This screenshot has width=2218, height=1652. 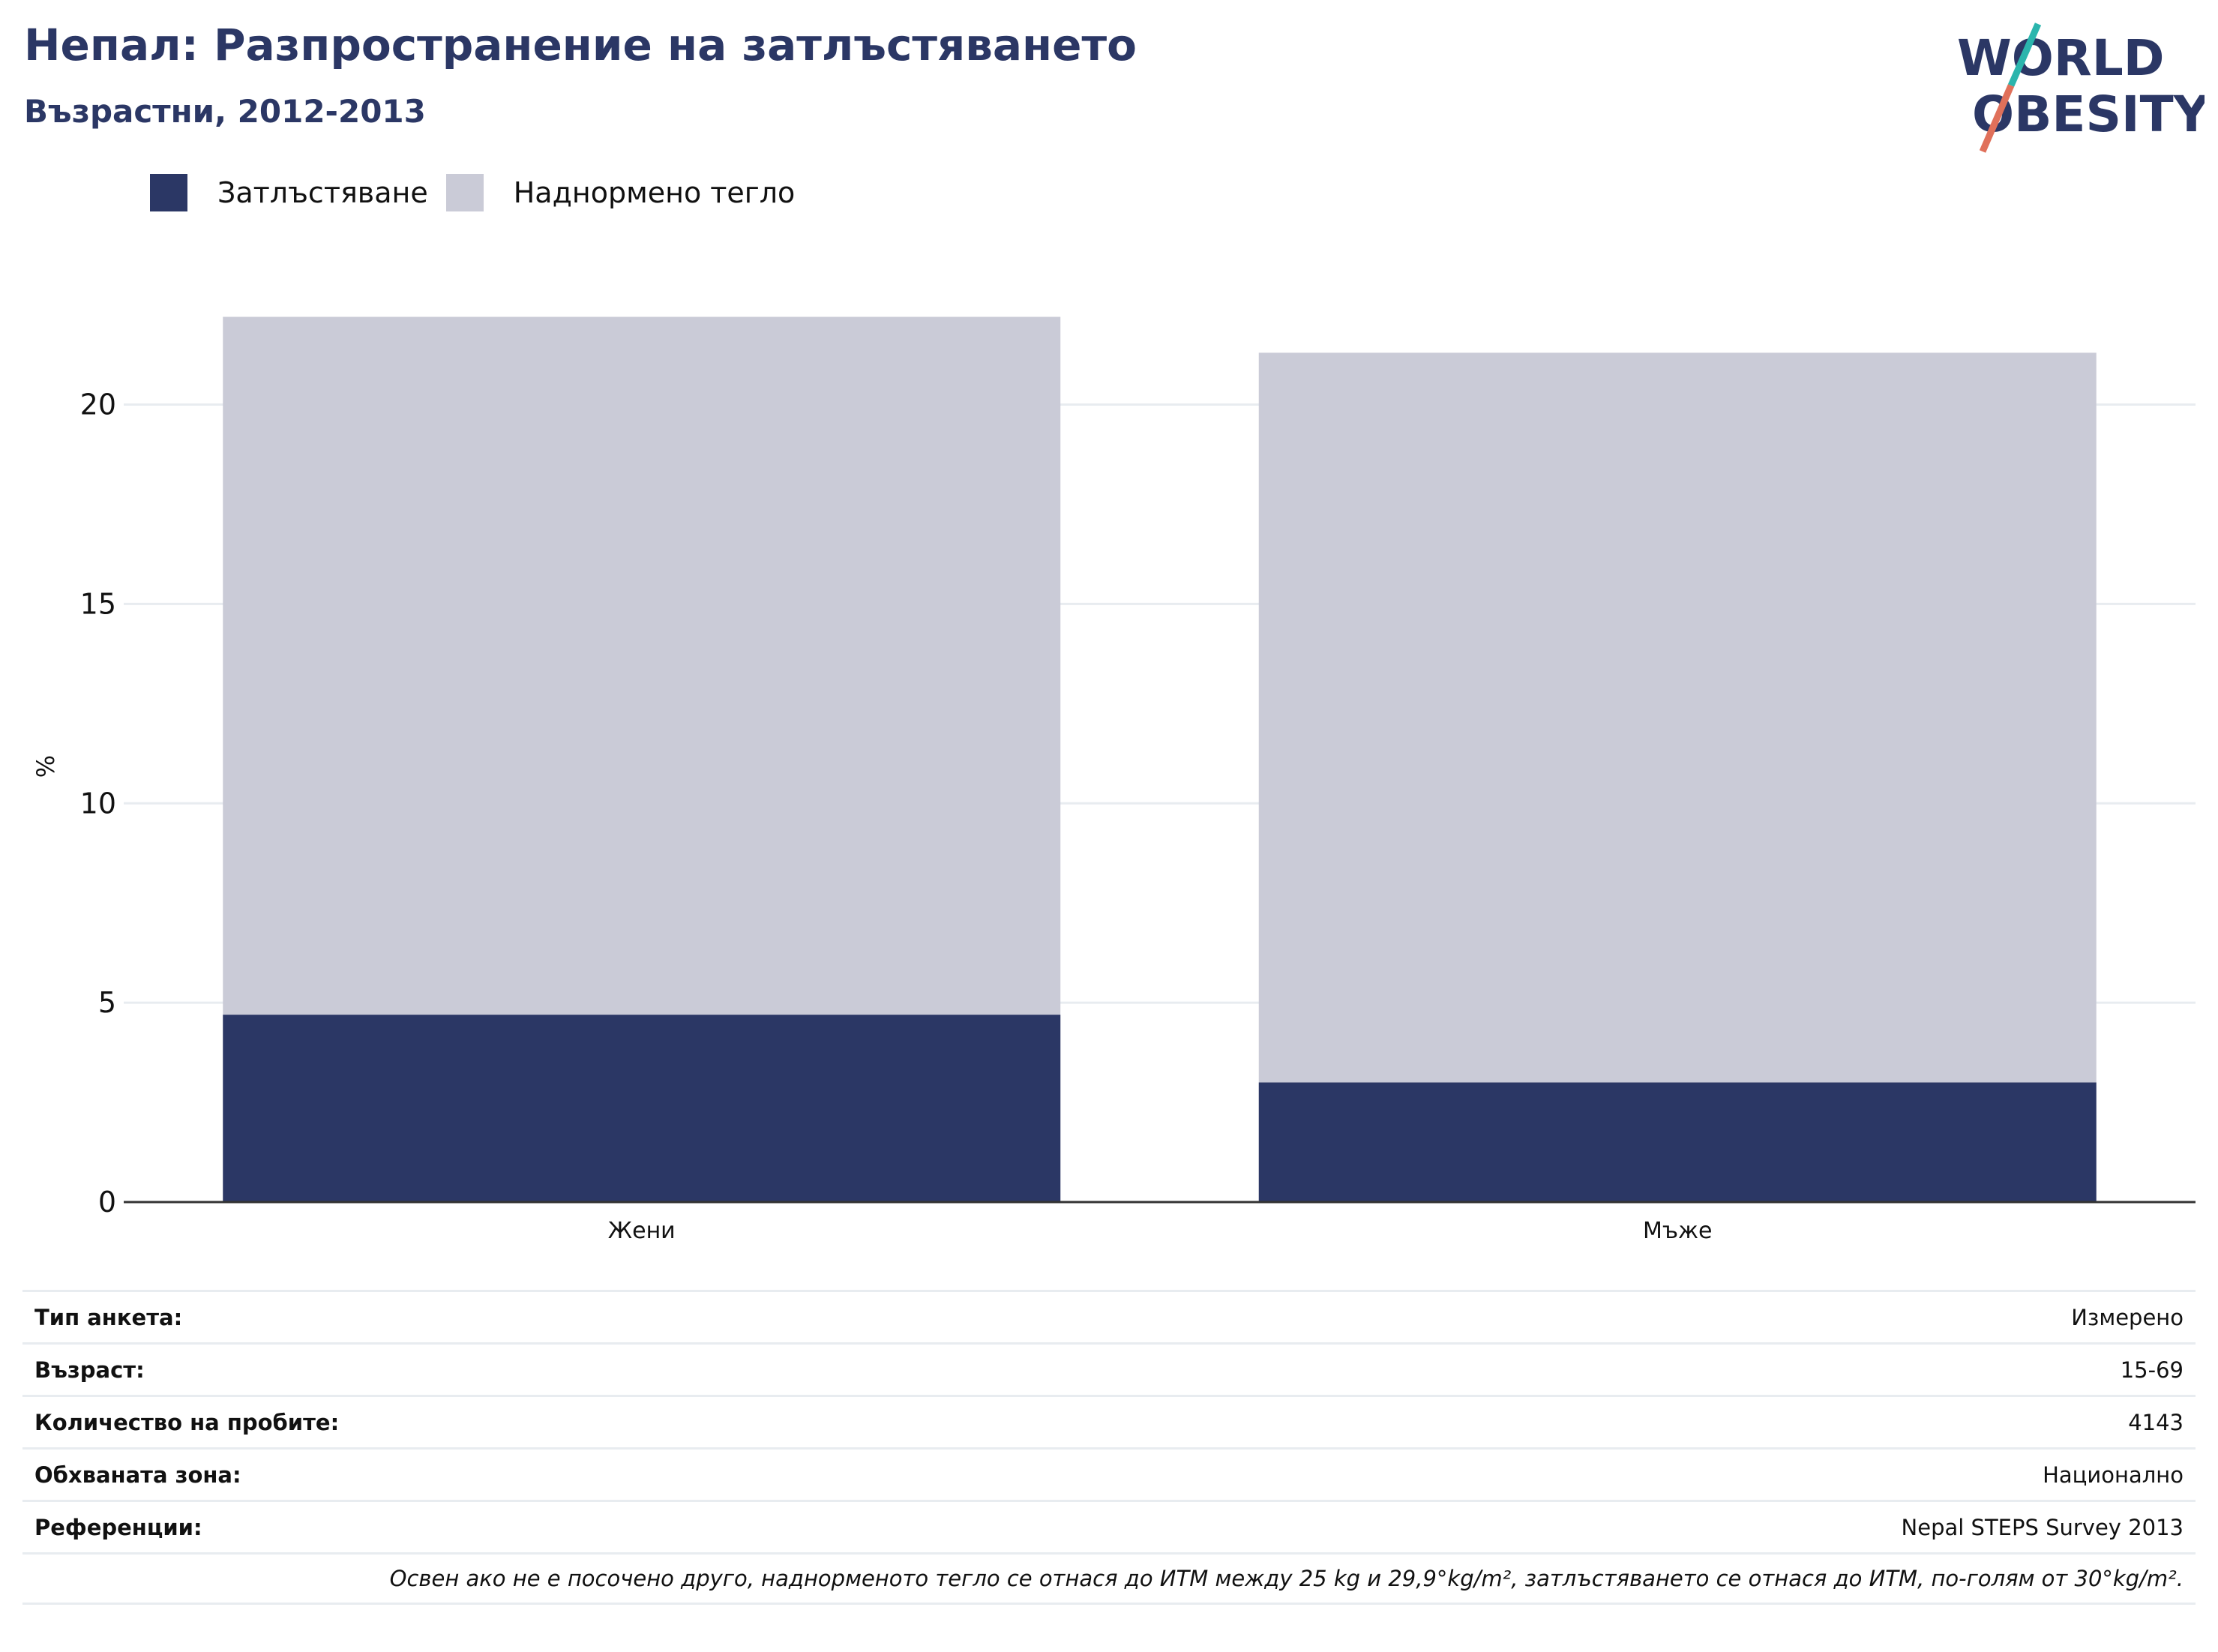 I want to click on chart-legend: Затлъстяване Наднормено тегло, so click(x=481, y=192).